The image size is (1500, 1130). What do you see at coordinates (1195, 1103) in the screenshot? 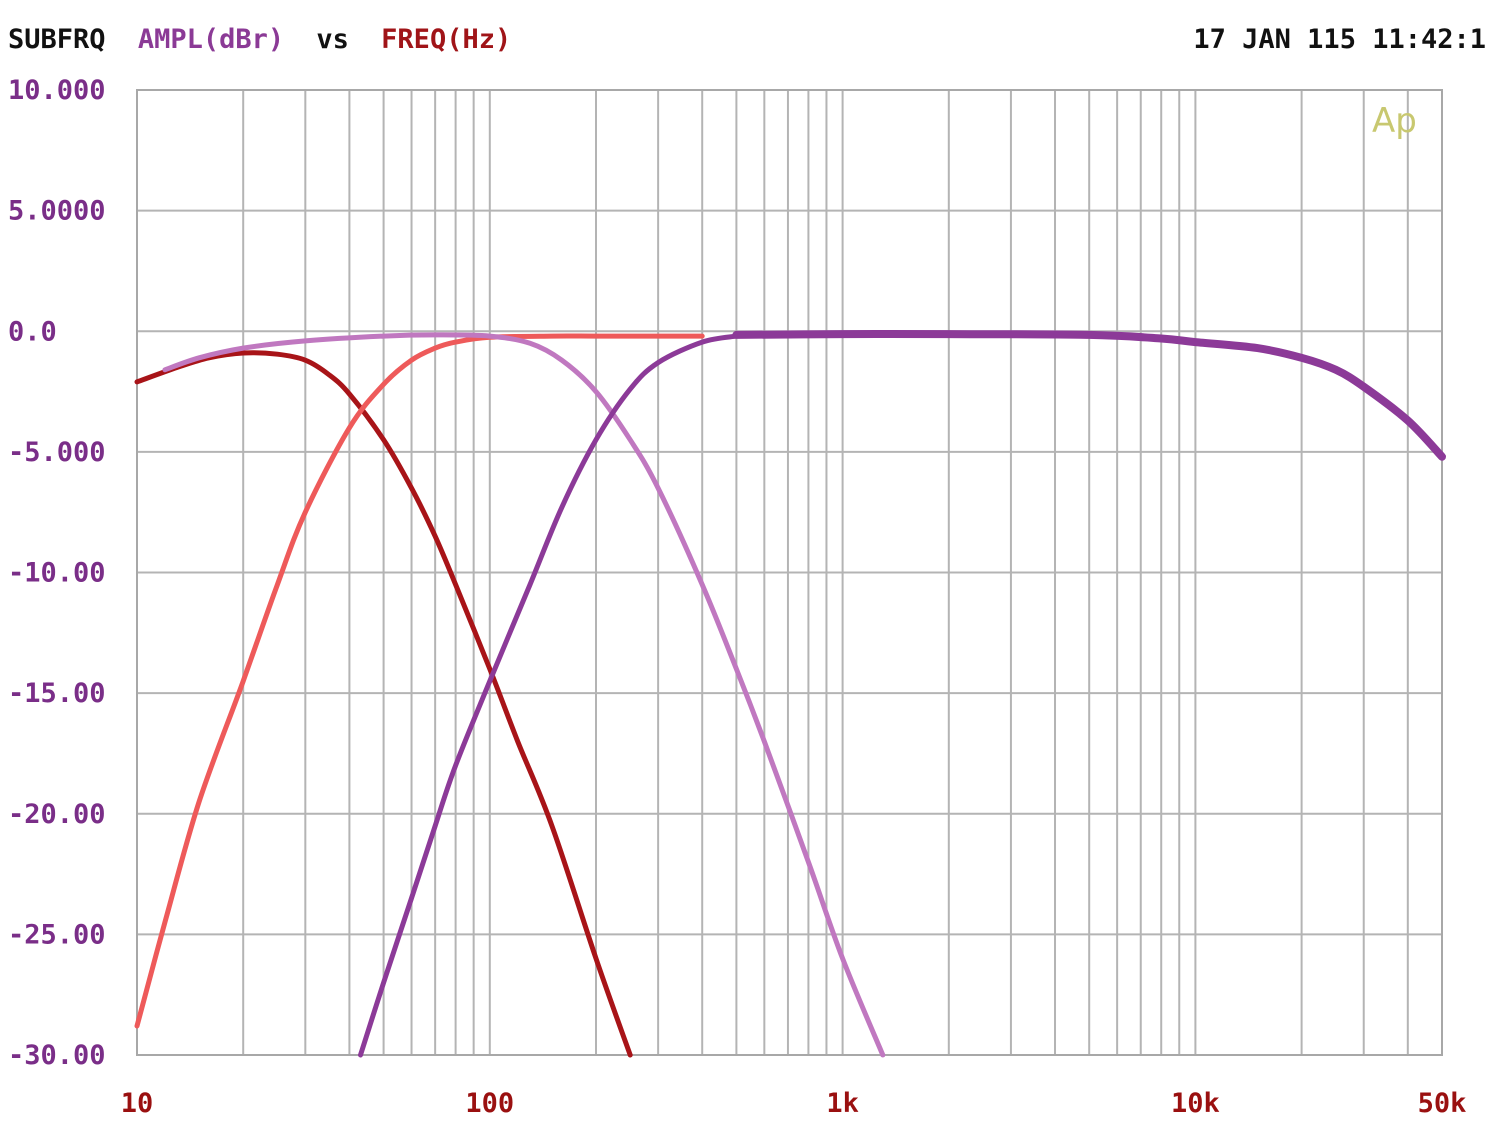
I see `x-tick-label: 10k` at bounding box center [1195, 1103].